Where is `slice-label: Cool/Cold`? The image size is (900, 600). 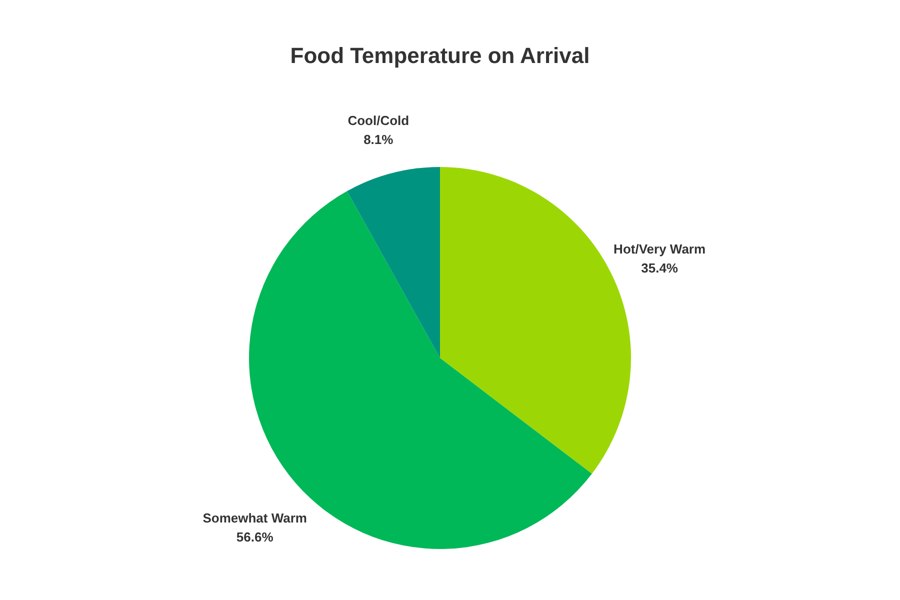
slice-label: Cool/Cold is located at coordinates (379, 120).